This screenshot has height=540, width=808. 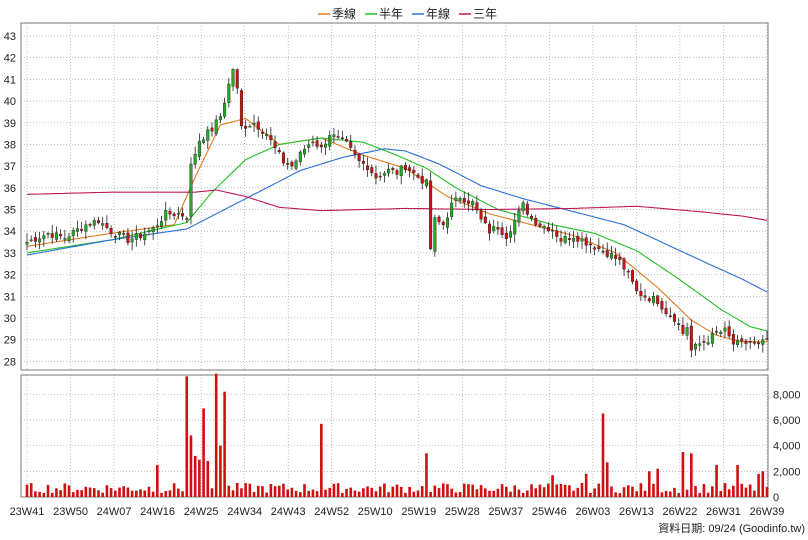 What do you see at coordinates (592, 512) in the screenshot?
I see `x-tick-label: 26W03` at bounding box center [592, 512].